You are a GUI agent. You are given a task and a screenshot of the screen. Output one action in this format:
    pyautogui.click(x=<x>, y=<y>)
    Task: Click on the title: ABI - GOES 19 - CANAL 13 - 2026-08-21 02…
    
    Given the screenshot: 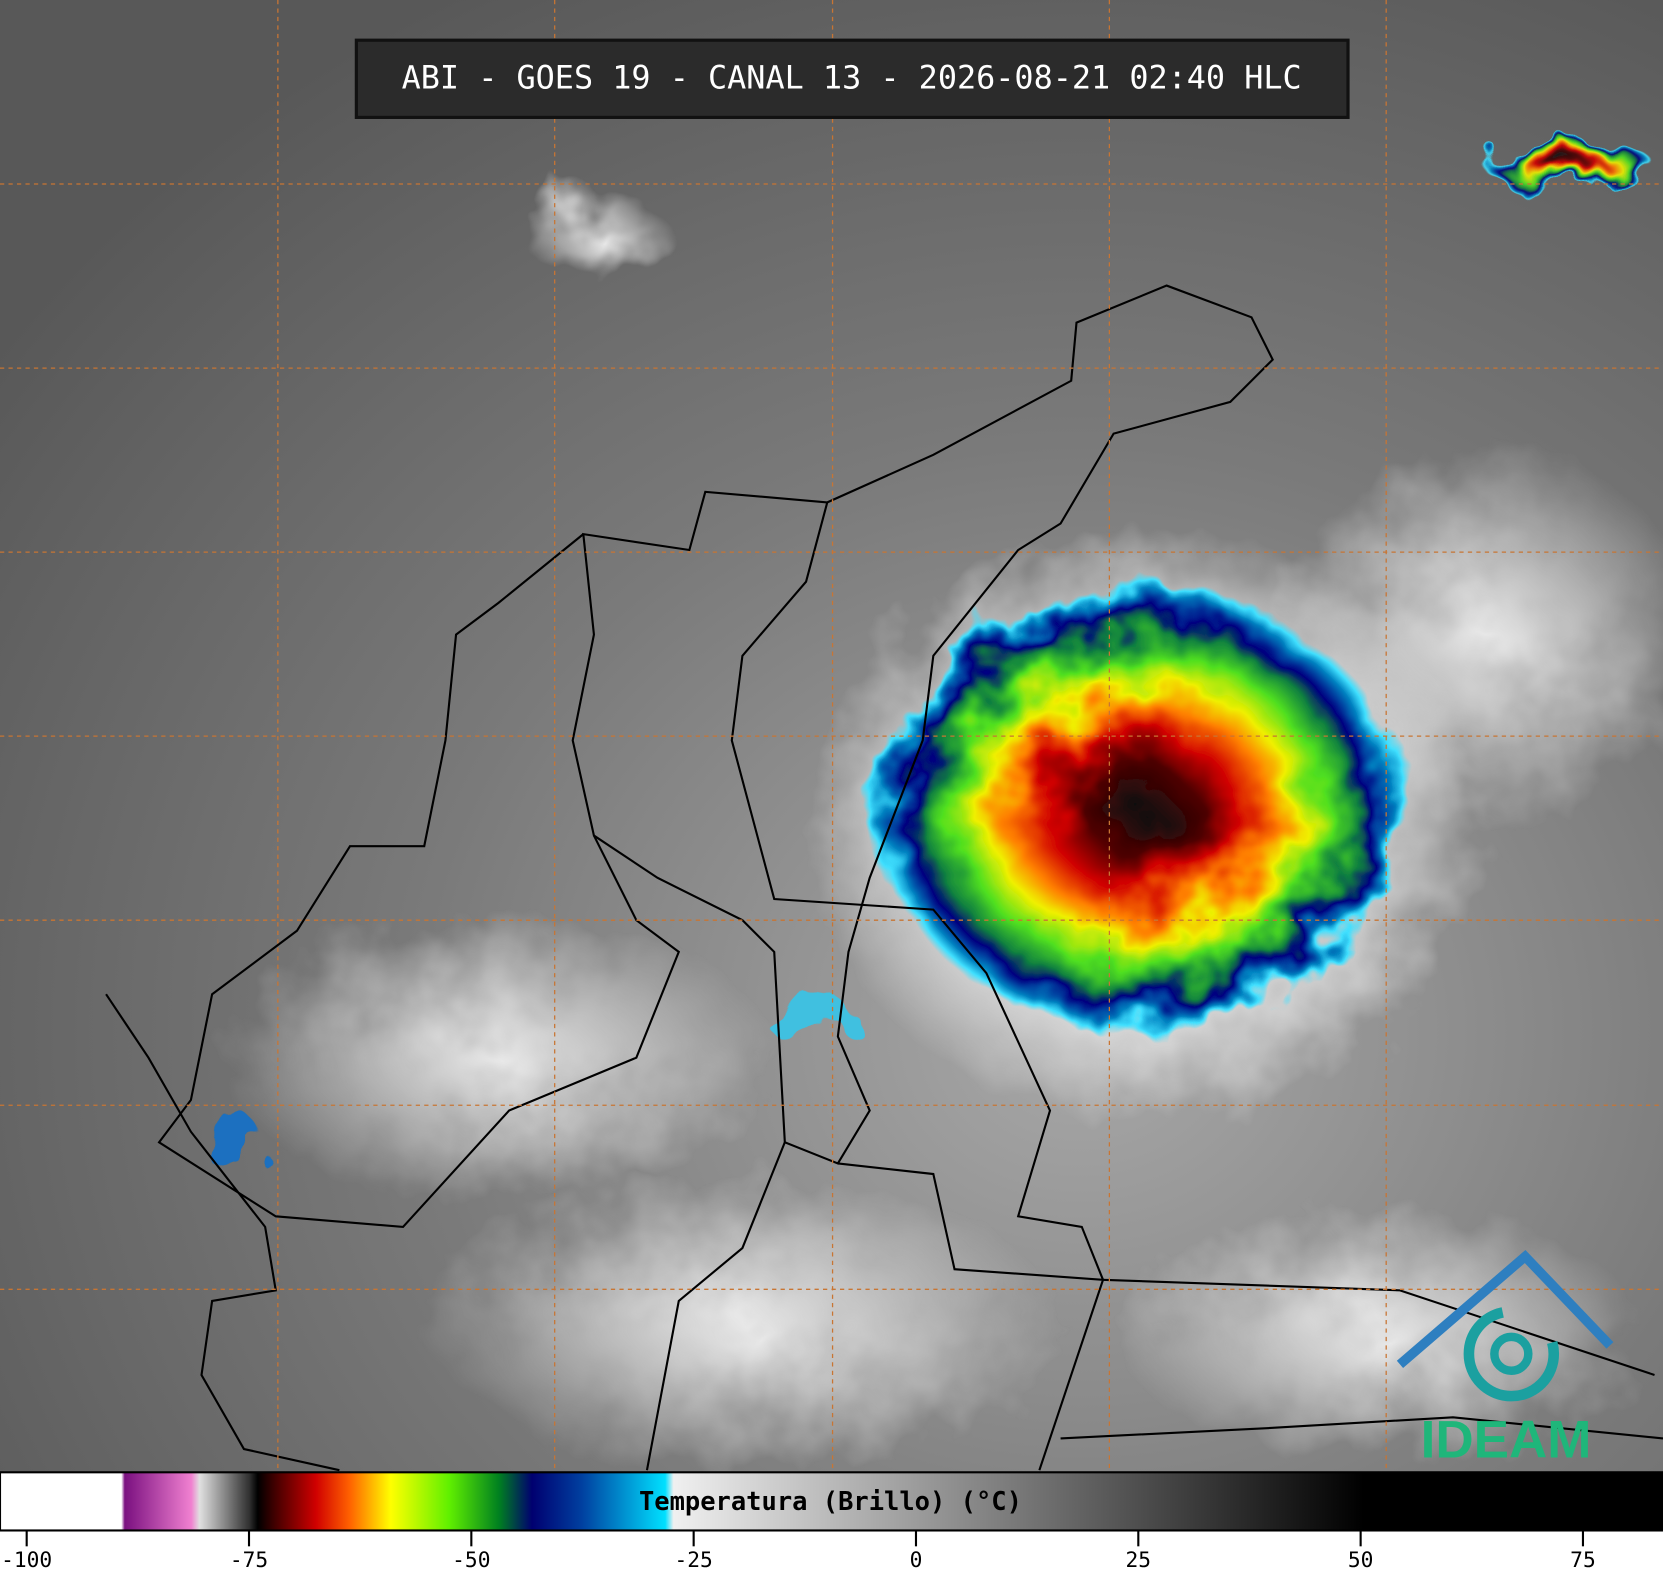 What is the action you would take?
    pyautogui.click(x=852, y=78)
    